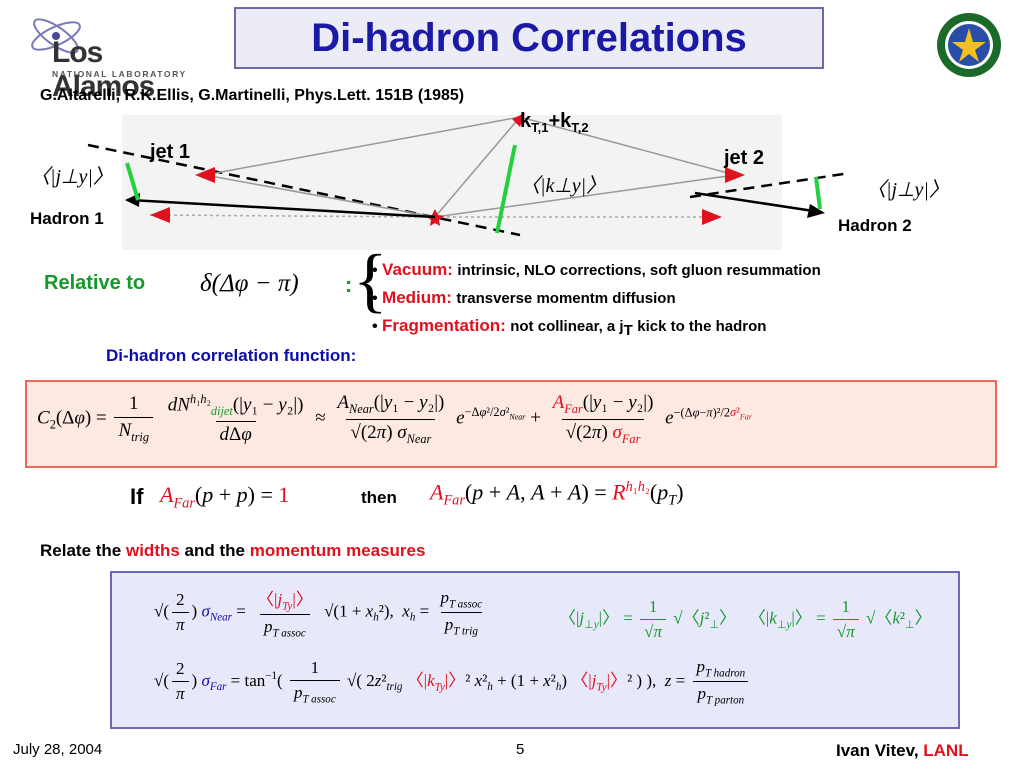 The image size is (1024, 768). Describe the element at coordinates (349, 284) in the screenshot. I see `relative-colon: :` at that location.